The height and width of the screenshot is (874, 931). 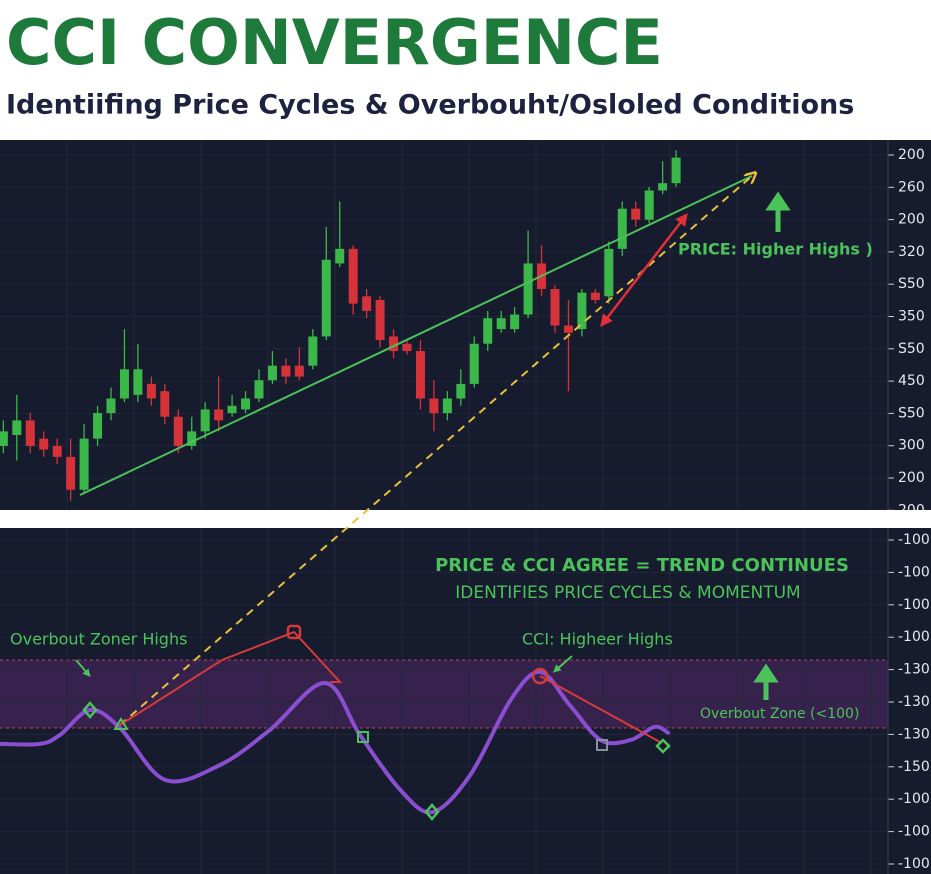 I want to click on y-tick-label: -150, so click(x=914, y=767).